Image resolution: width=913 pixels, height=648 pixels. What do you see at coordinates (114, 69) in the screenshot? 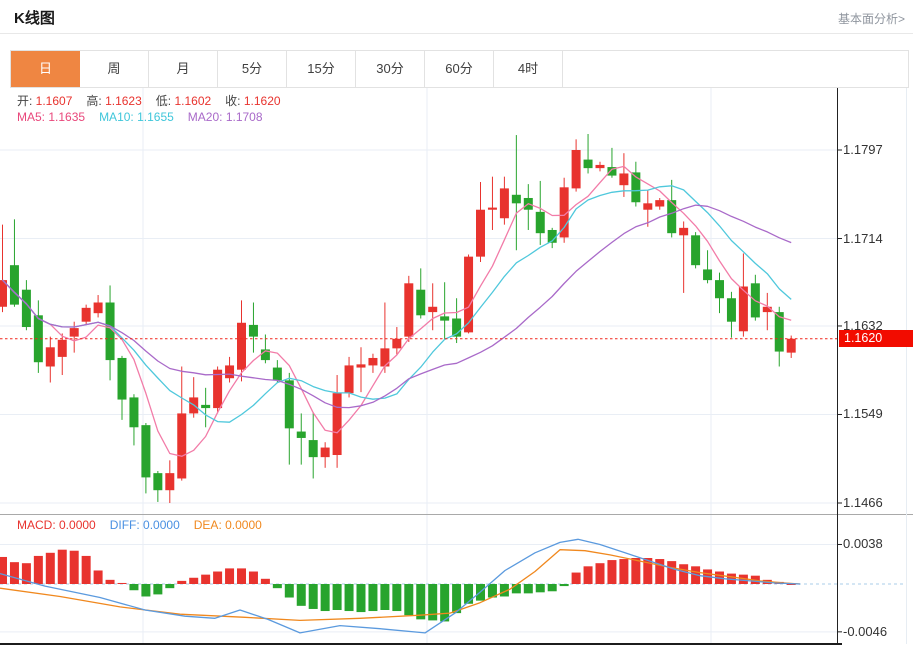
I see `tab-timeframe-1: 周` at bounding box center [114, 69].